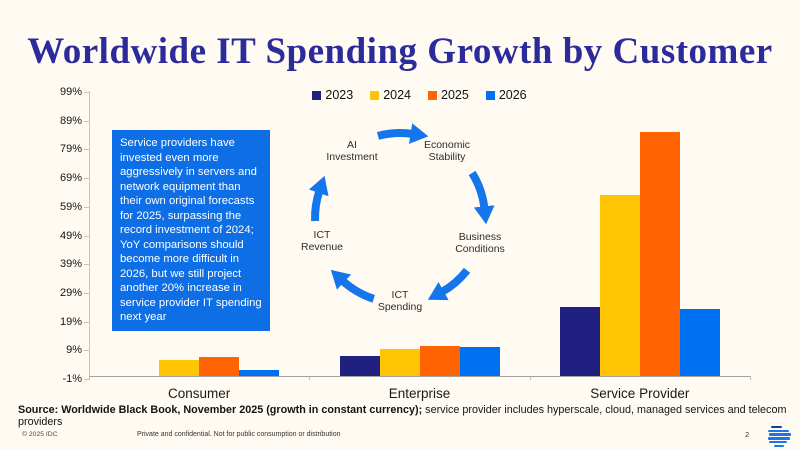  Describe the element at coordinates (439, 361) in the screenshot. I see `bar-2025-enterprise` at that location.